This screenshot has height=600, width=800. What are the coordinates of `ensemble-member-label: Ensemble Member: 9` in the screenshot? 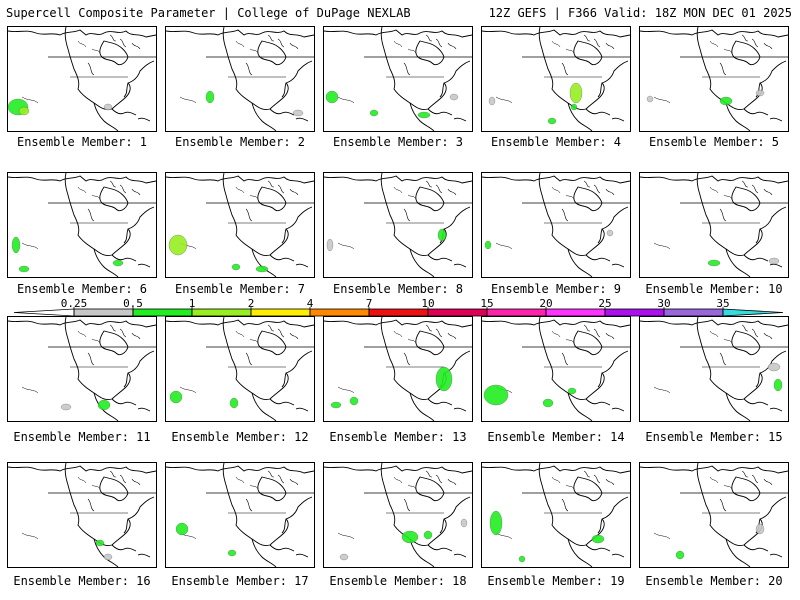 It's located at (556, 289).